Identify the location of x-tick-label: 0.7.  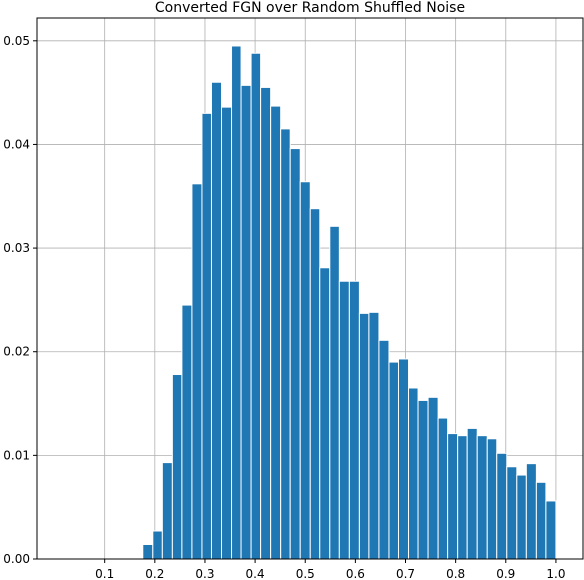
(405, 573).